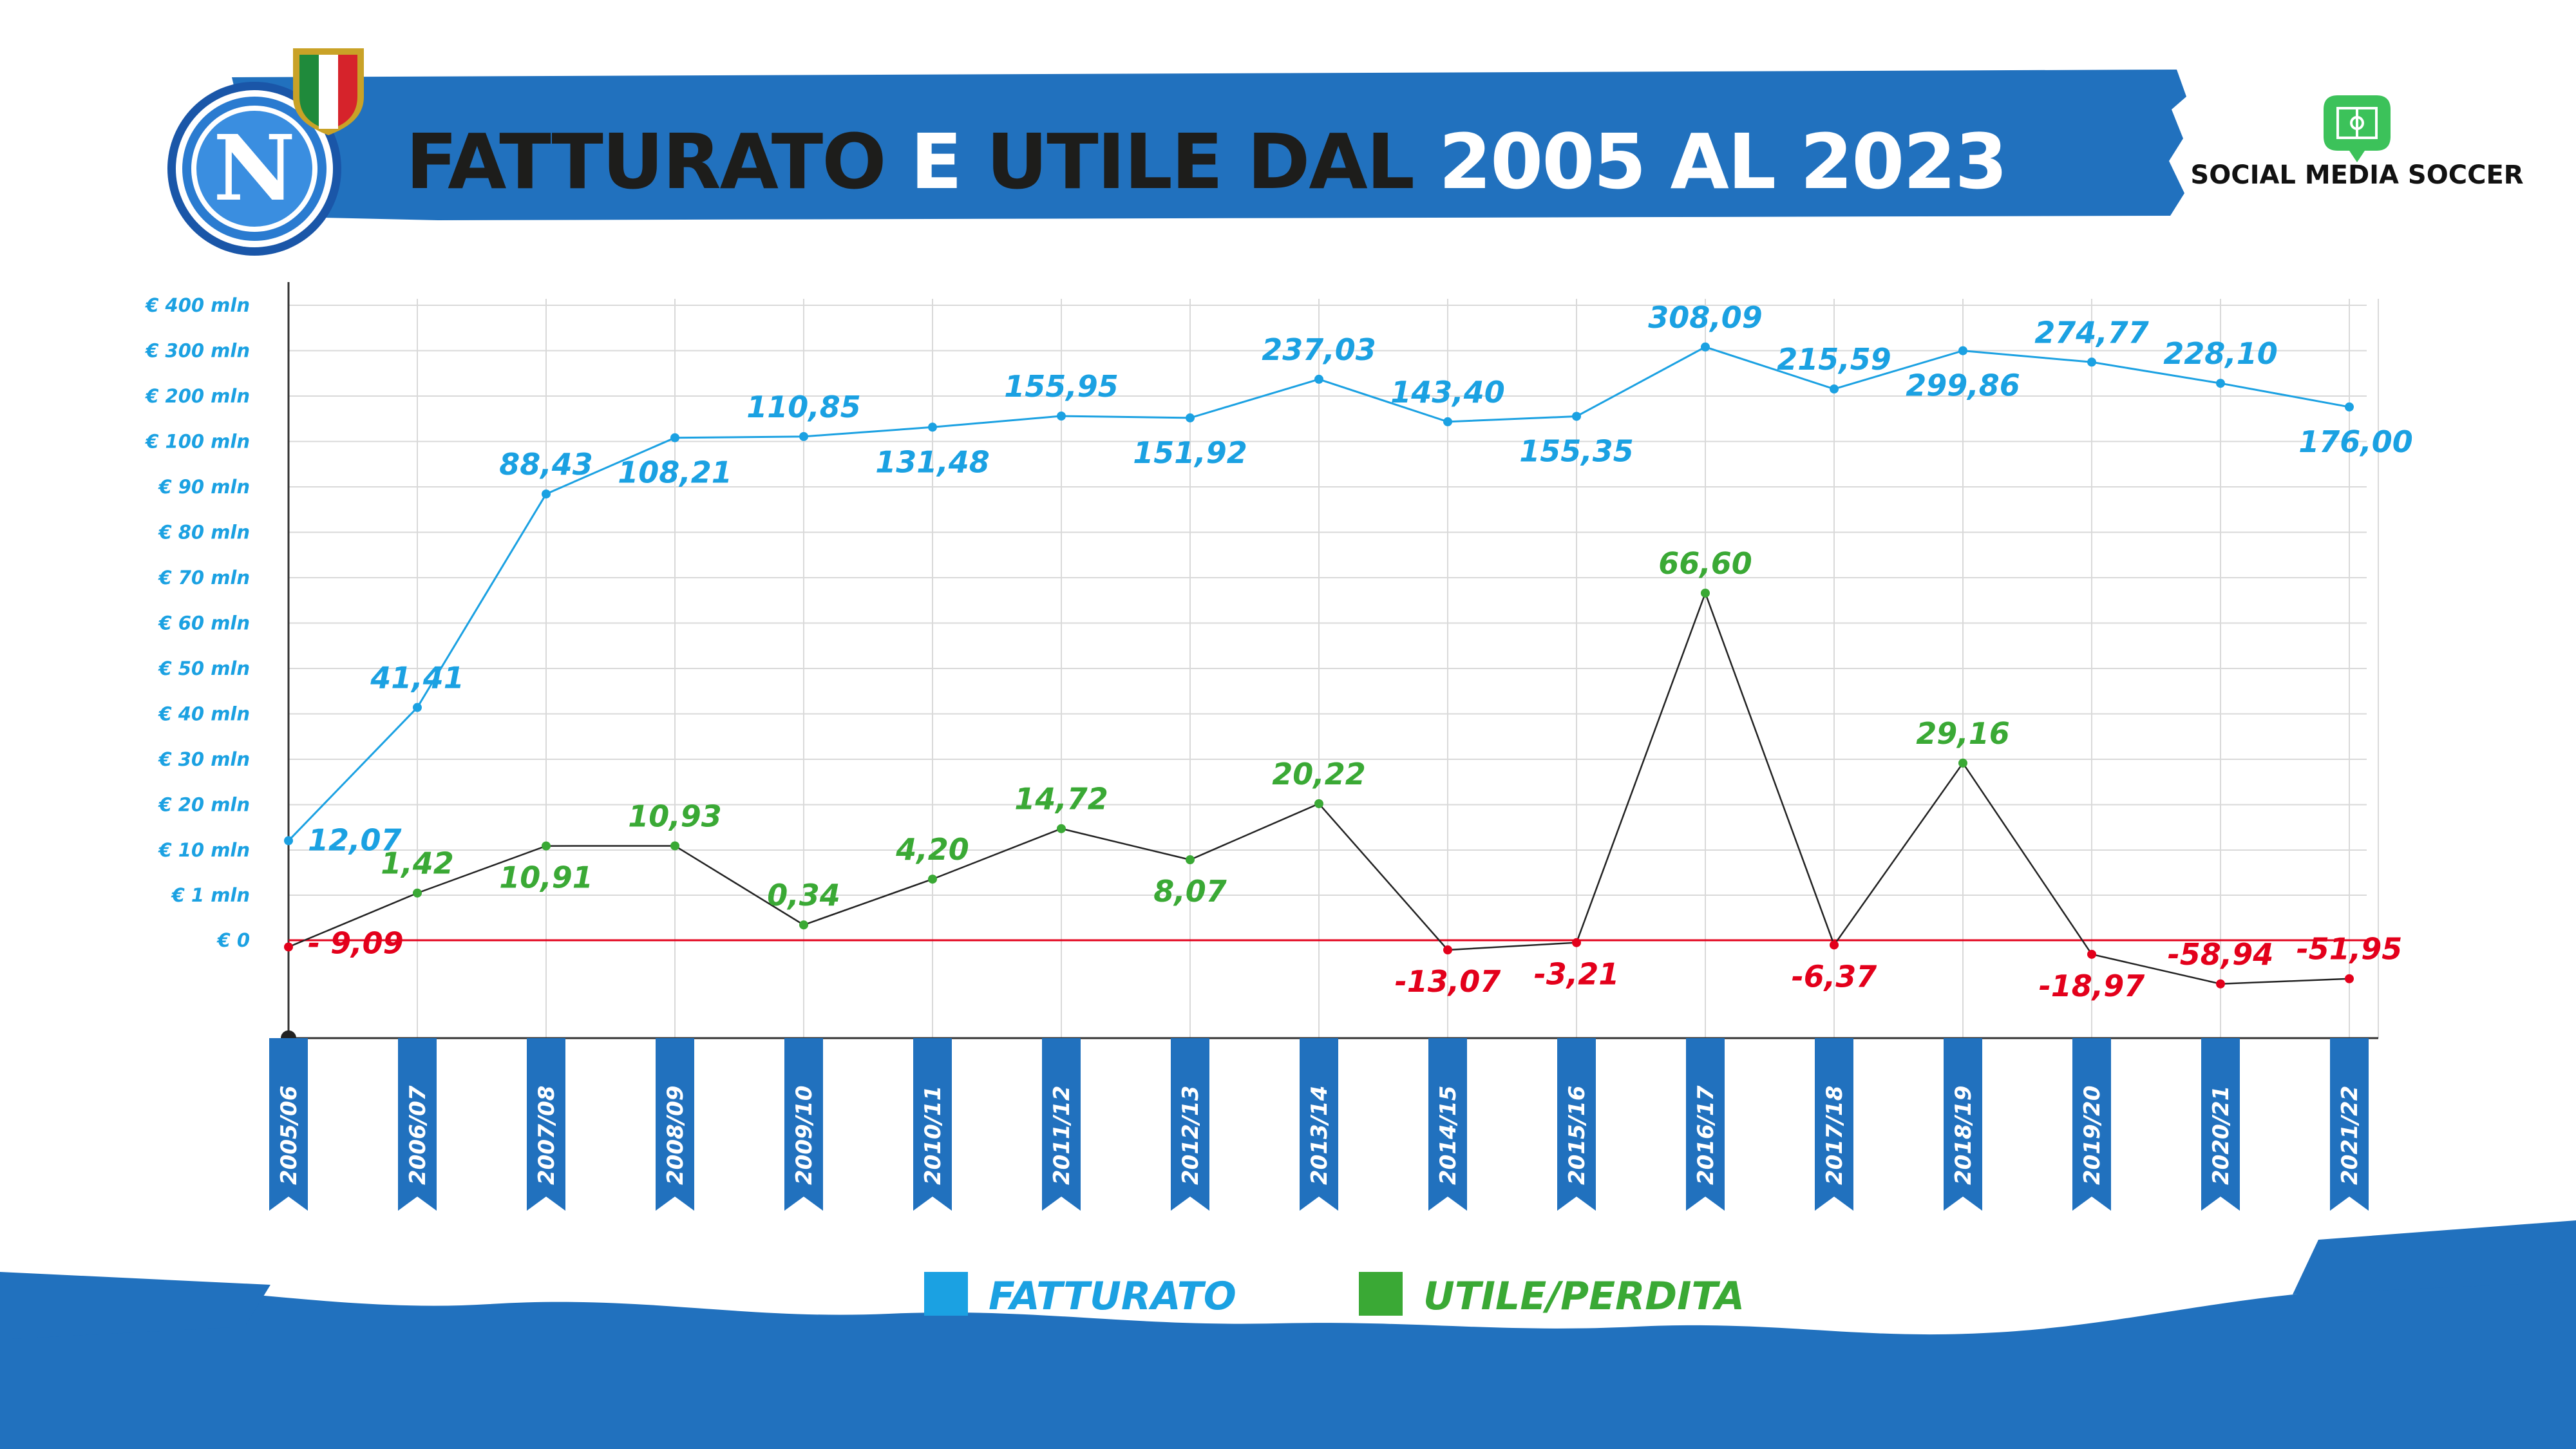 This screenshot has width=2576, height=1449. Describe the element at coordinates (1964, 1135) in the screenshot. I see `season-label: 2018/19` at that location.